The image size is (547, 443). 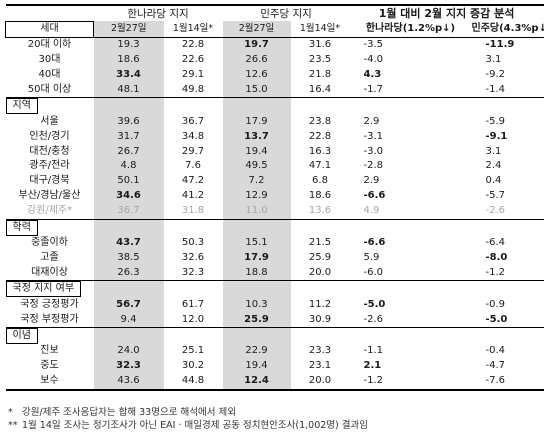 What do you see at coordinates (49, 196) in the screenshot?
I see `row-label: 부산/경남/울산` at bounding box center [49, 196].